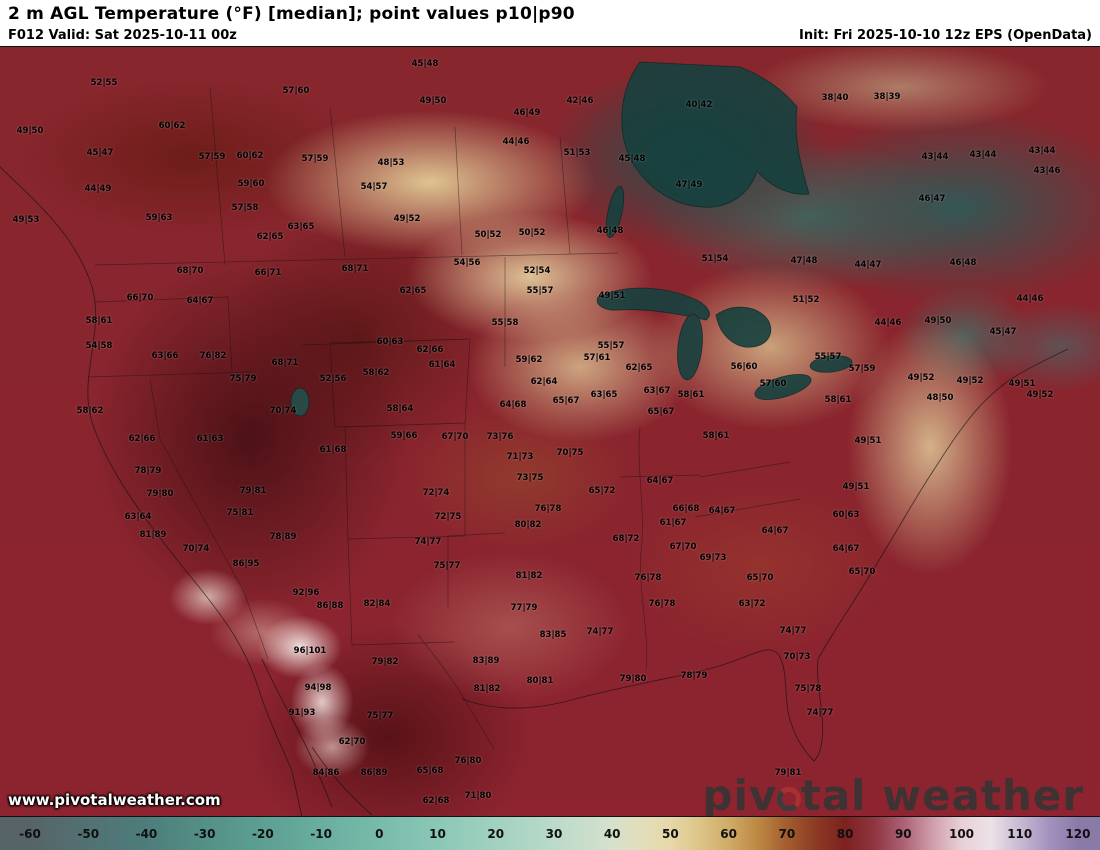 This screenshot has height=850, width=1100. What do you see at coordinates (326, 773) in the screenshot?
I see `station-value: 84|86` at bounding box center [326, 773].